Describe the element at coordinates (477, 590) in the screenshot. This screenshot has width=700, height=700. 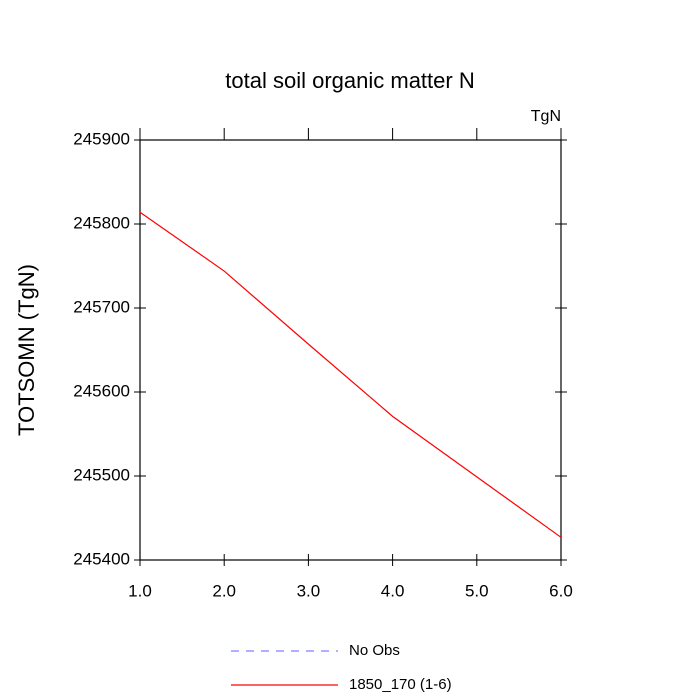
I see `x-tick-label: 5.0` at that location.